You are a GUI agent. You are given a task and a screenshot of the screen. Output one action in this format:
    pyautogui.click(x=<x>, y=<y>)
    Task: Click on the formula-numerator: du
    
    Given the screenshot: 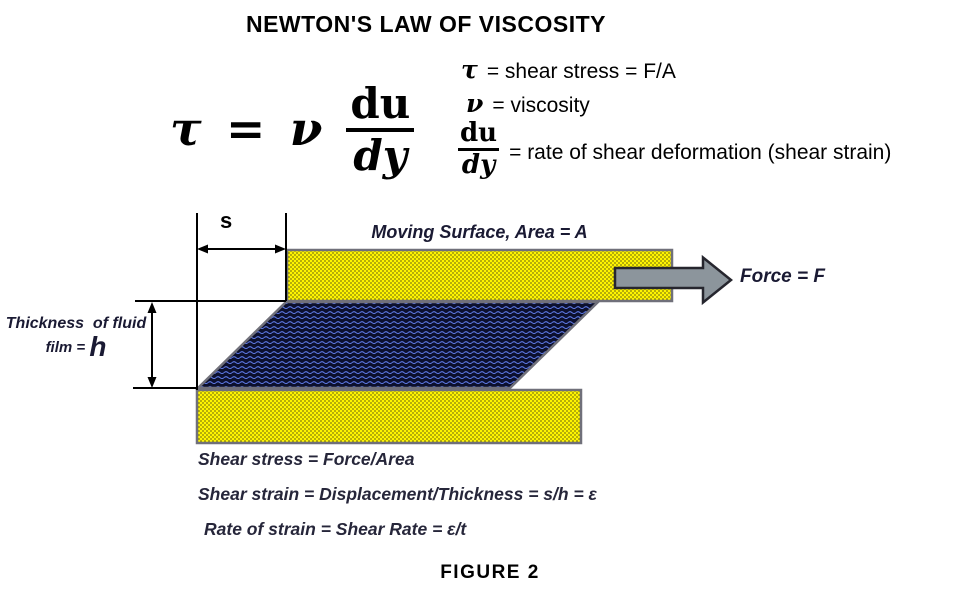 What is the action you would take?
    pyautogui.click(x=380, y=103)
    